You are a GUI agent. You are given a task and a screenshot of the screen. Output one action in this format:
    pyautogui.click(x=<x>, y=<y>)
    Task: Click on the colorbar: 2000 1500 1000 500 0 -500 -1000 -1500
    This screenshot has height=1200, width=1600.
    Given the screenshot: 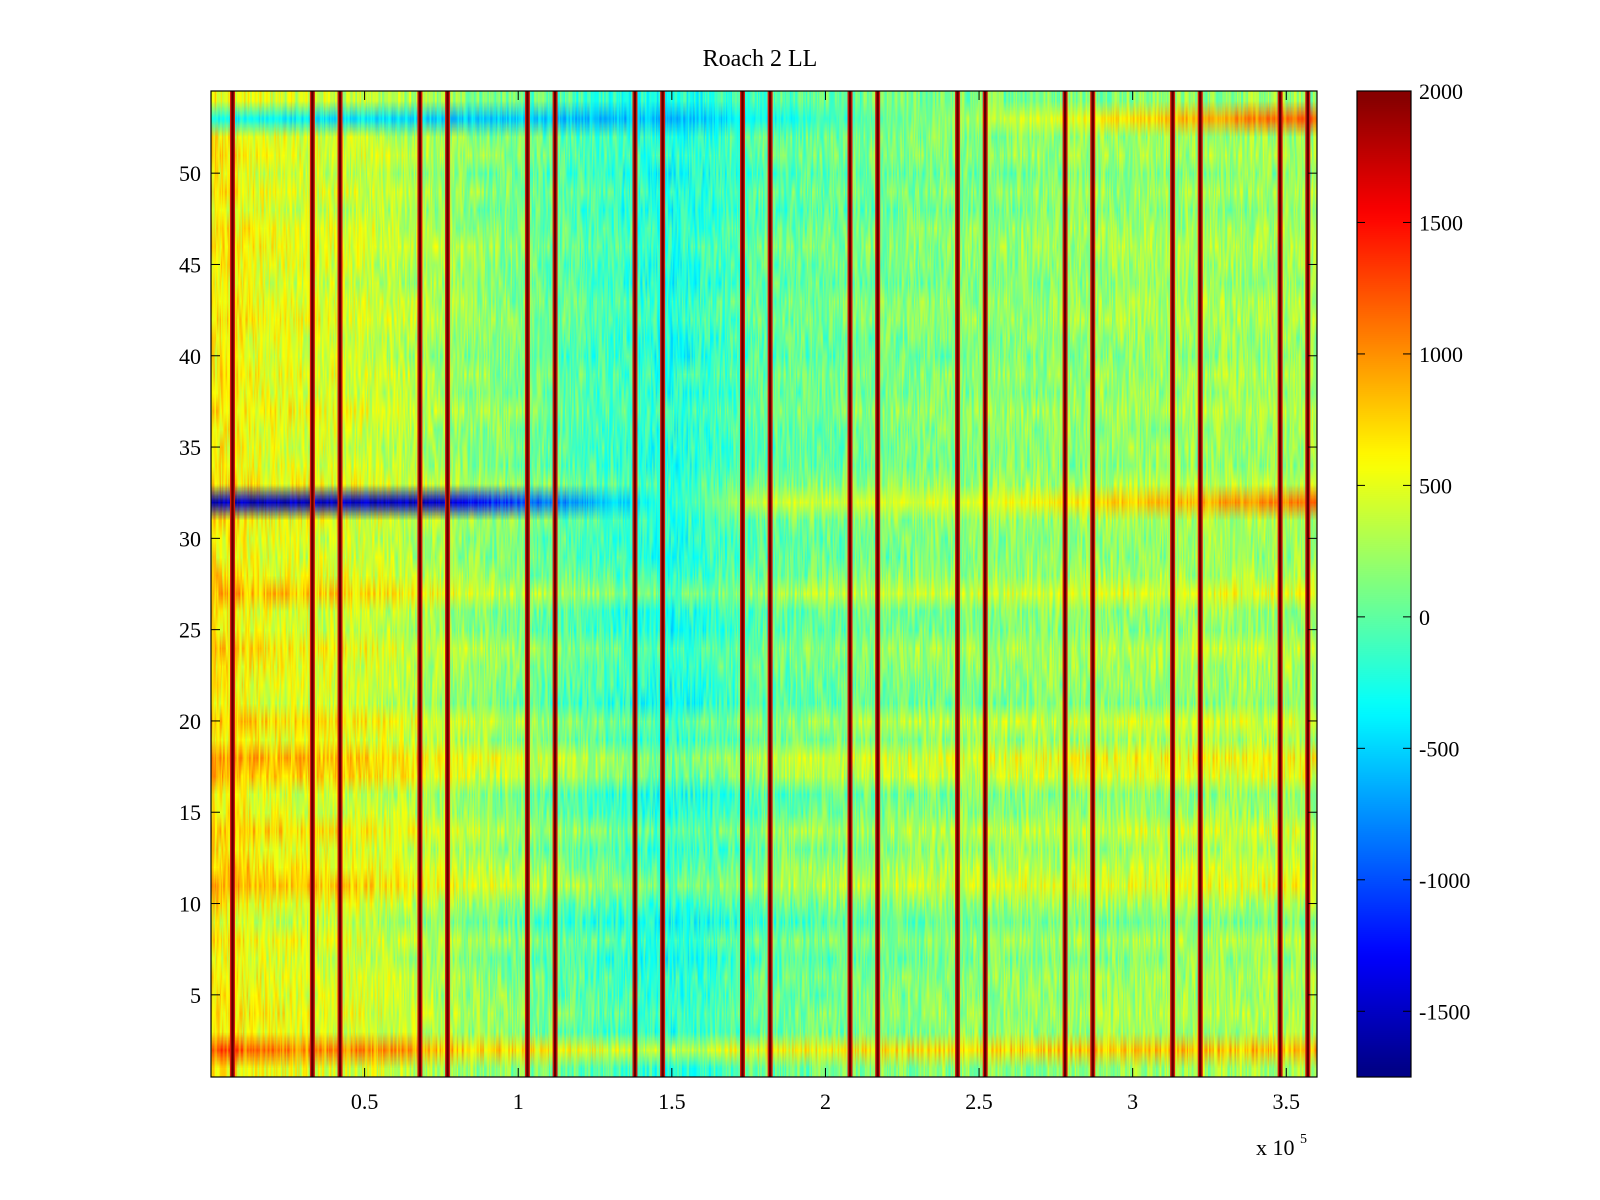 What is the action you would take?
    pyautogui.click(x=1413, y=578)
    